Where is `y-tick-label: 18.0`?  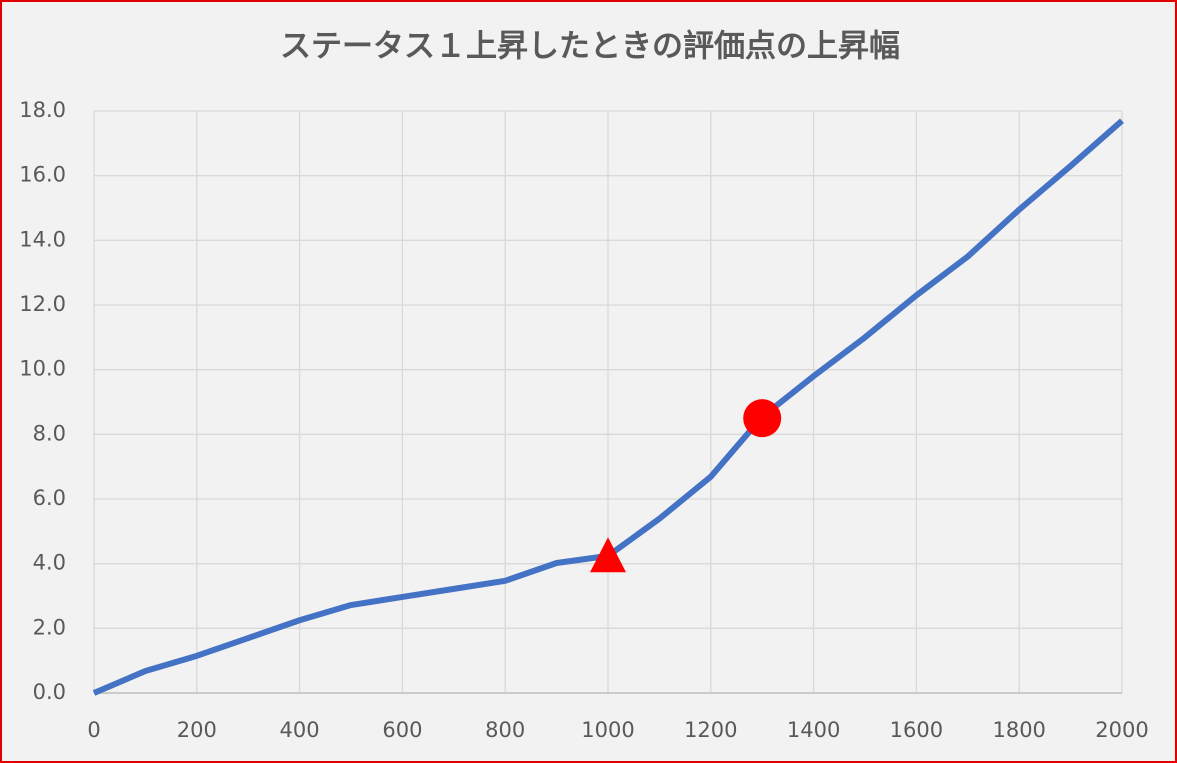
y-tick-label: 18.0 is located at coordinates (42, 110).